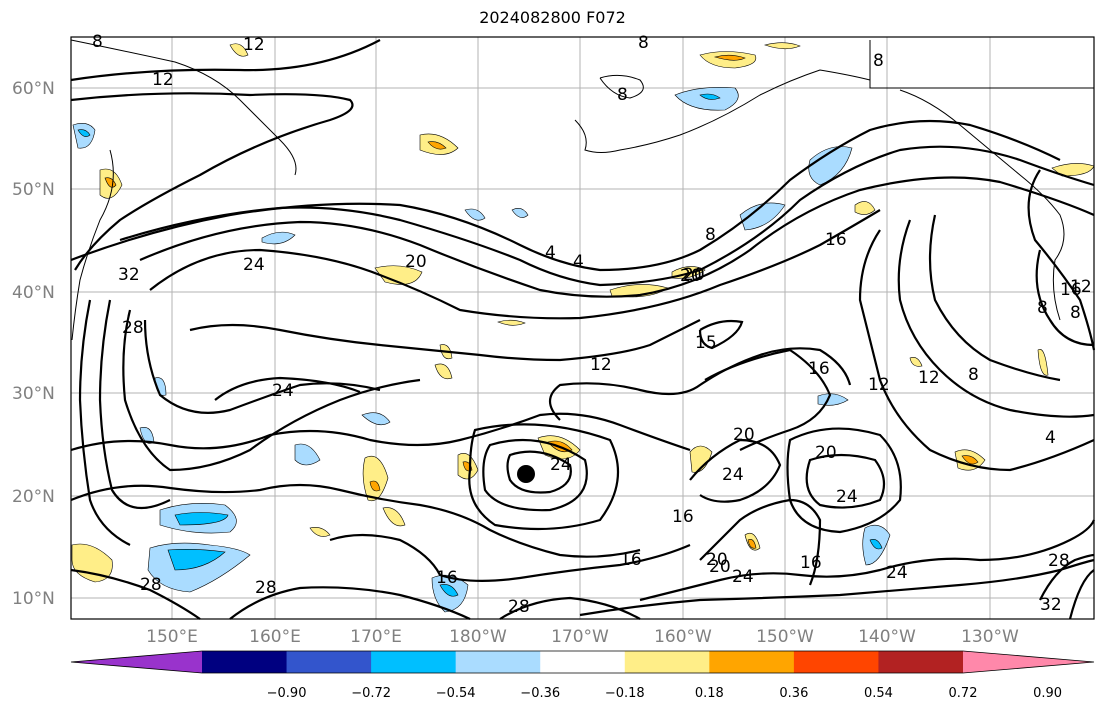 This screenshot has height=712, width=1105. Describe the element at coordinates (376, 637) in the screenshot. I see `lon-label: 170°E` at that location.